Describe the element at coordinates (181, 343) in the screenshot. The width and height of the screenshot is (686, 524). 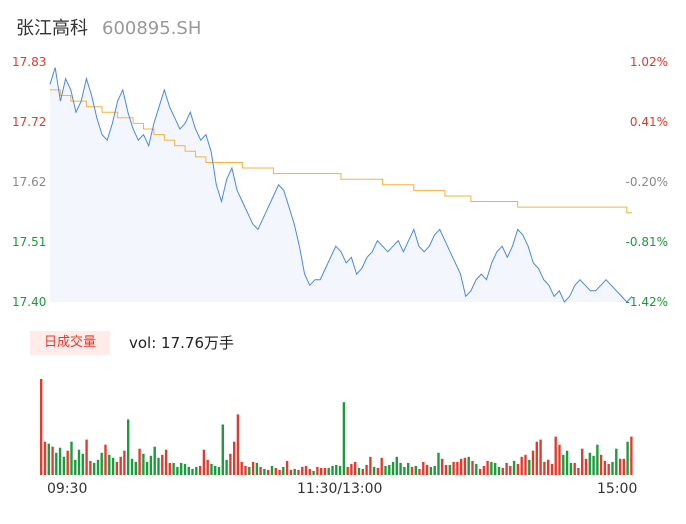
I see `volume-summary: vol: 17.76万手` at that location.